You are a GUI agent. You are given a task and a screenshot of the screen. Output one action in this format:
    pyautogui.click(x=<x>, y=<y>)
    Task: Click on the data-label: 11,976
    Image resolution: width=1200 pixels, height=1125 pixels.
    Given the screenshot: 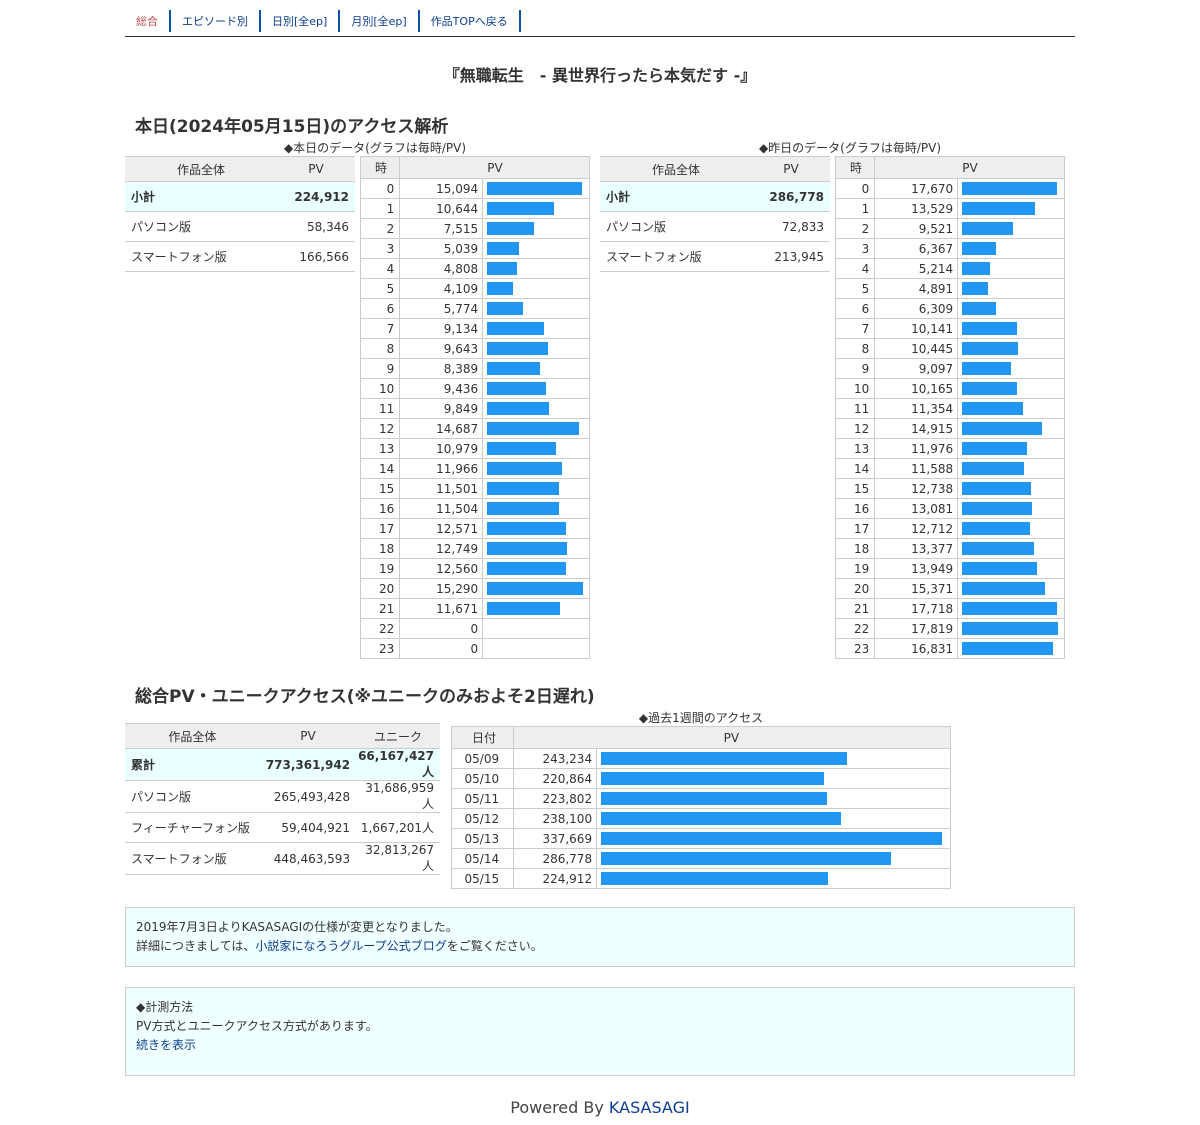 What is the action you would take?
    pyautogui.click(x=916, y=448)
    